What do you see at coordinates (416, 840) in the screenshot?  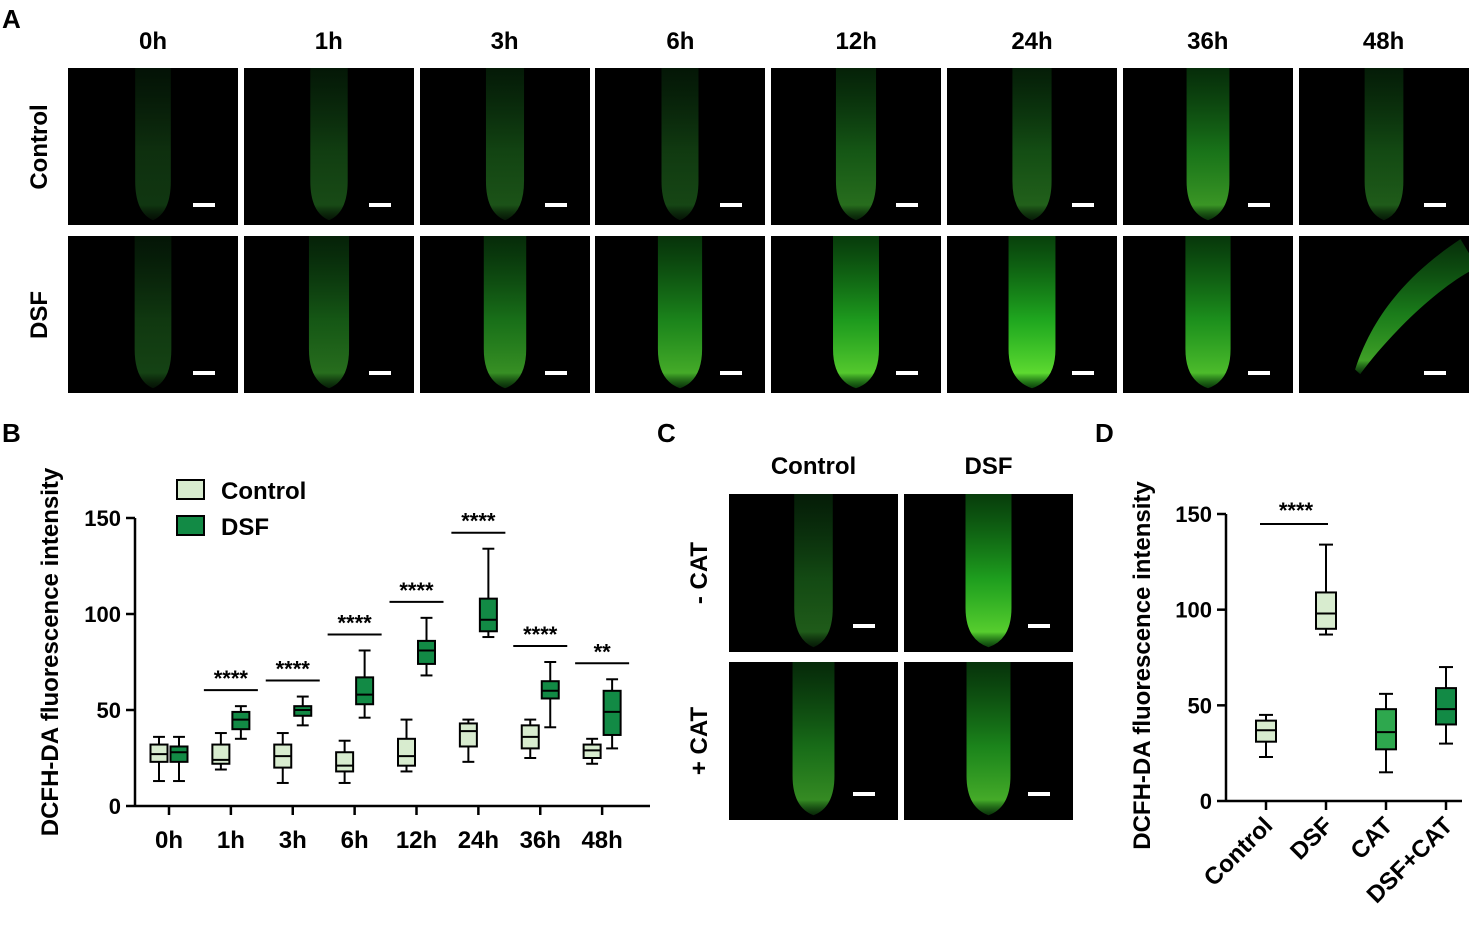 I see `x-tick-label: 12h` at bounding box center [416, 840].